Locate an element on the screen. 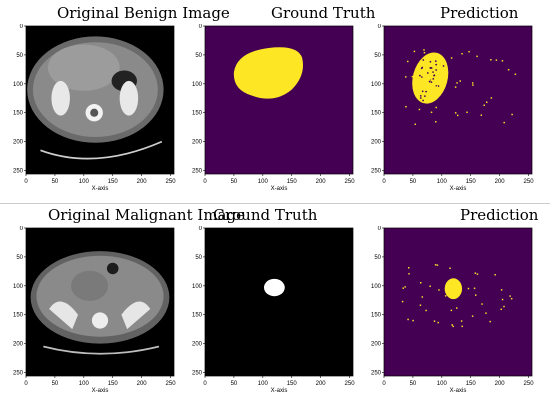  axes-frame is located at coordinates (279, 302).